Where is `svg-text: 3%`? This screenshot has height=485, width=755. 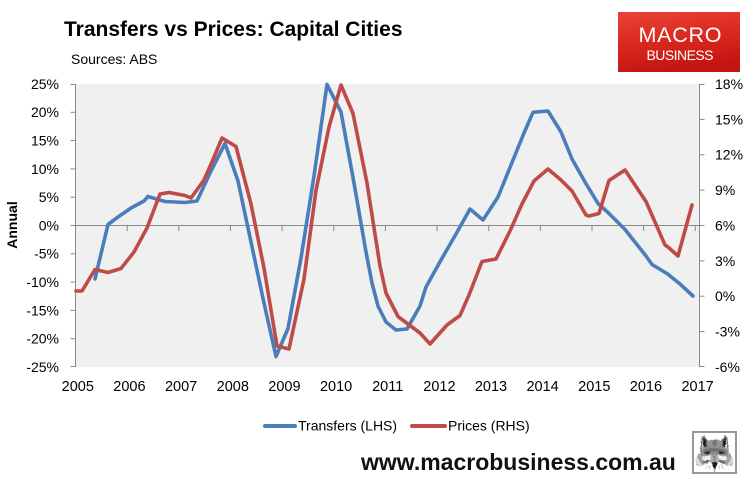 svg-text: 3% is located at coordinates (725, 261).